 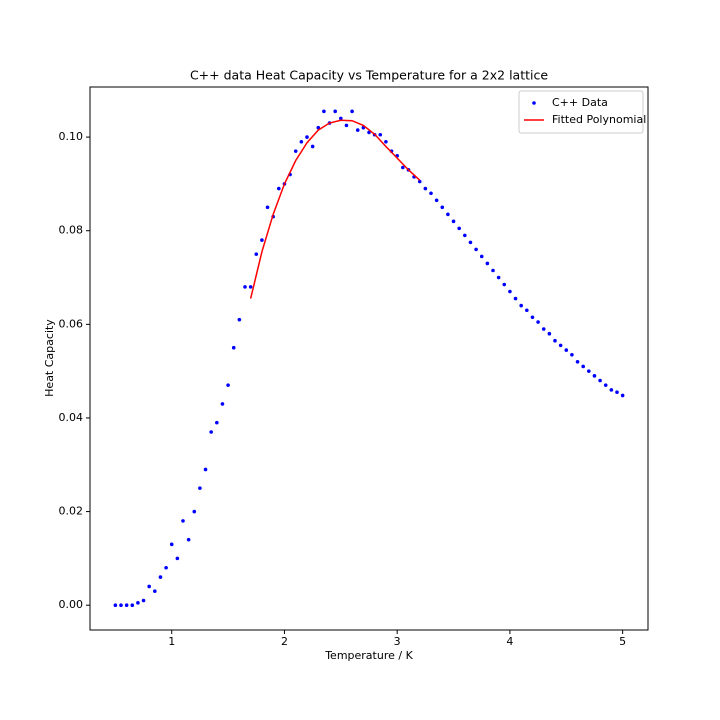 What do you see at coordinates (71, 230) in the screenshot?
I see `y-tick-label: 0.08` at bounding box center [71, 230].